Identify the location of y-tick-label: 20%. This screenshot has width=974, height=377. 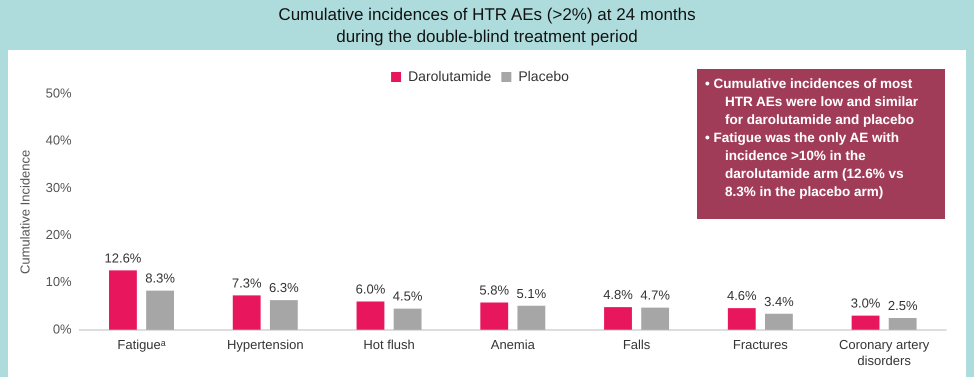
(59, 234).